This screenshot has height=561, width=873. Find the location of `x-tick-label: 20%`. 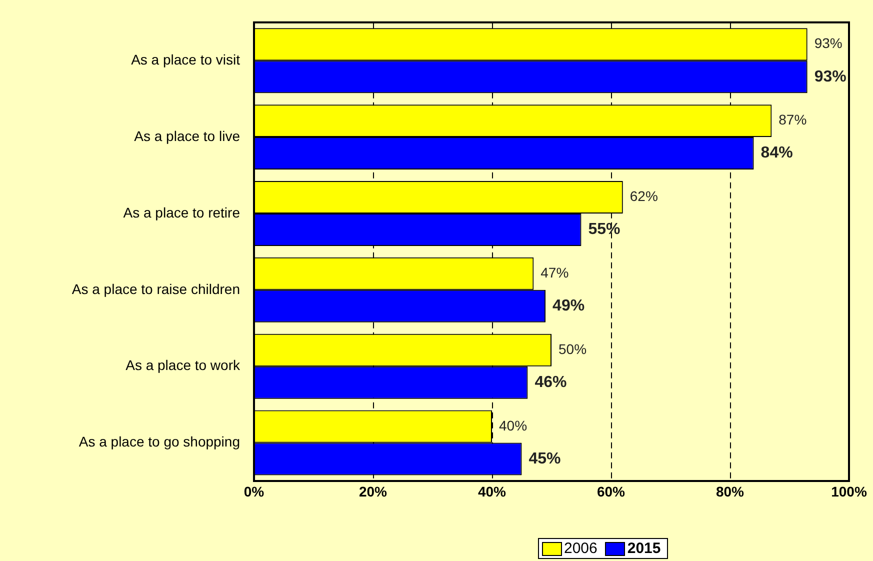

x-tick-label: 20% is located at coordinates (373, 491).